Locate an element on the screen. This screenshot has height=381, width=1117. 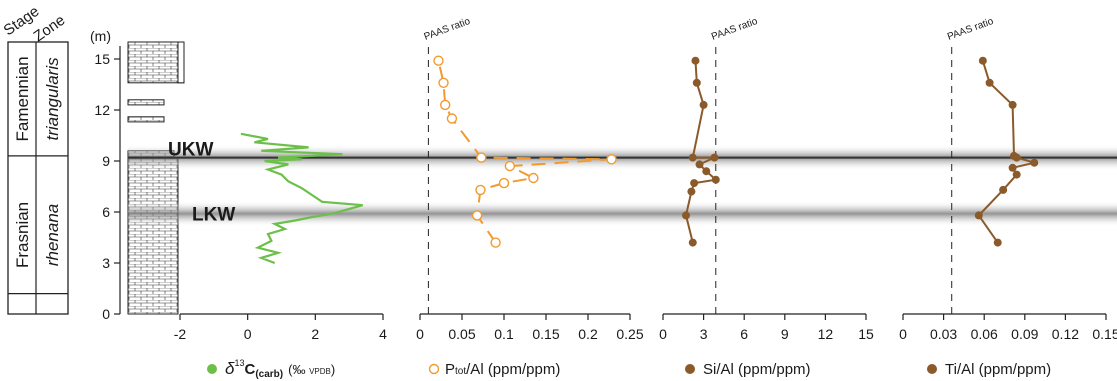
legend-ti-marker is located at coordinates (932, 369).